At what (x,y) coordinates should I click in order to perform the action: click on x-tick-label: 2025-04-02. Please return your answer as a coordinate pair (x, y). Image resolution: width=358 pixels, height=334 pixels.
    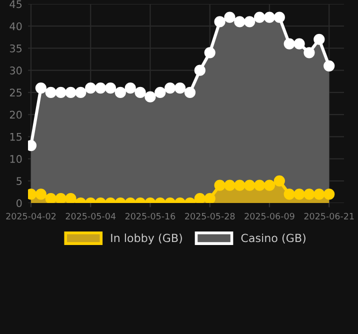
    Looking at the image, I should click on (31, 216).